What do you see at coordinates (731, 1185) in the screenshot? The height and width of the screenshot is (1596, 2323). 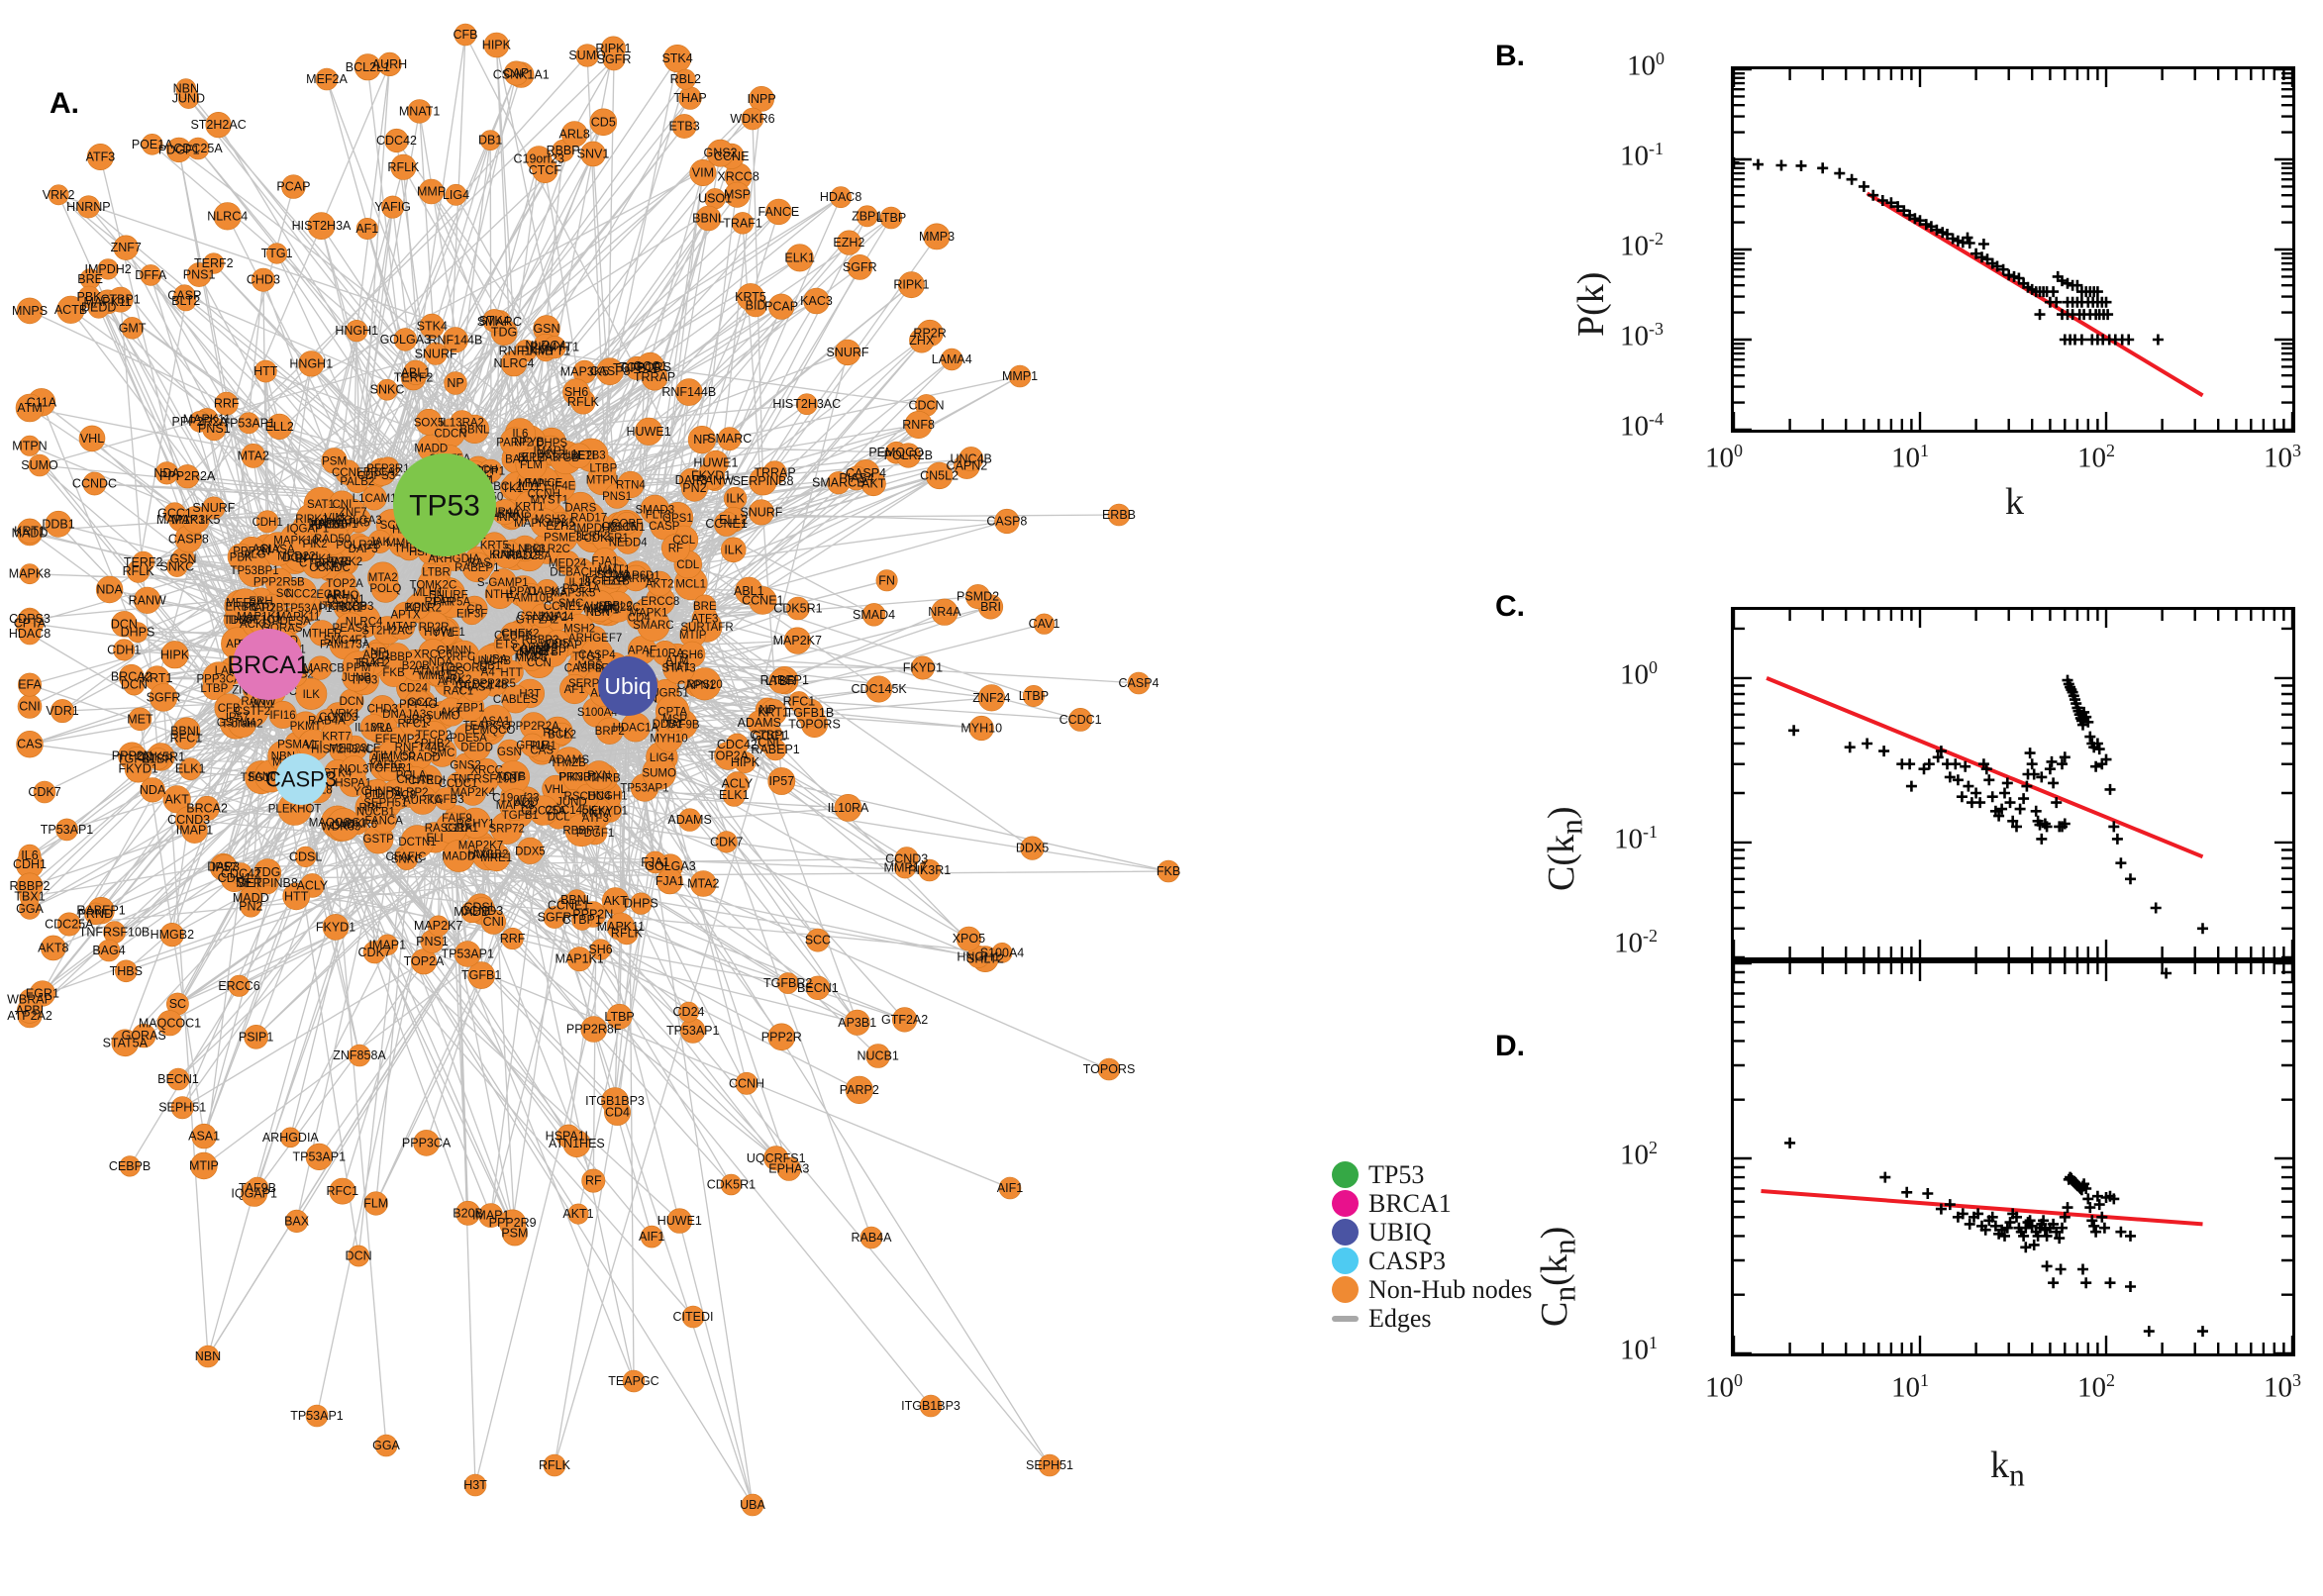 I see `network-node-label: CDK5R1` at bounding box center [731, 1185].